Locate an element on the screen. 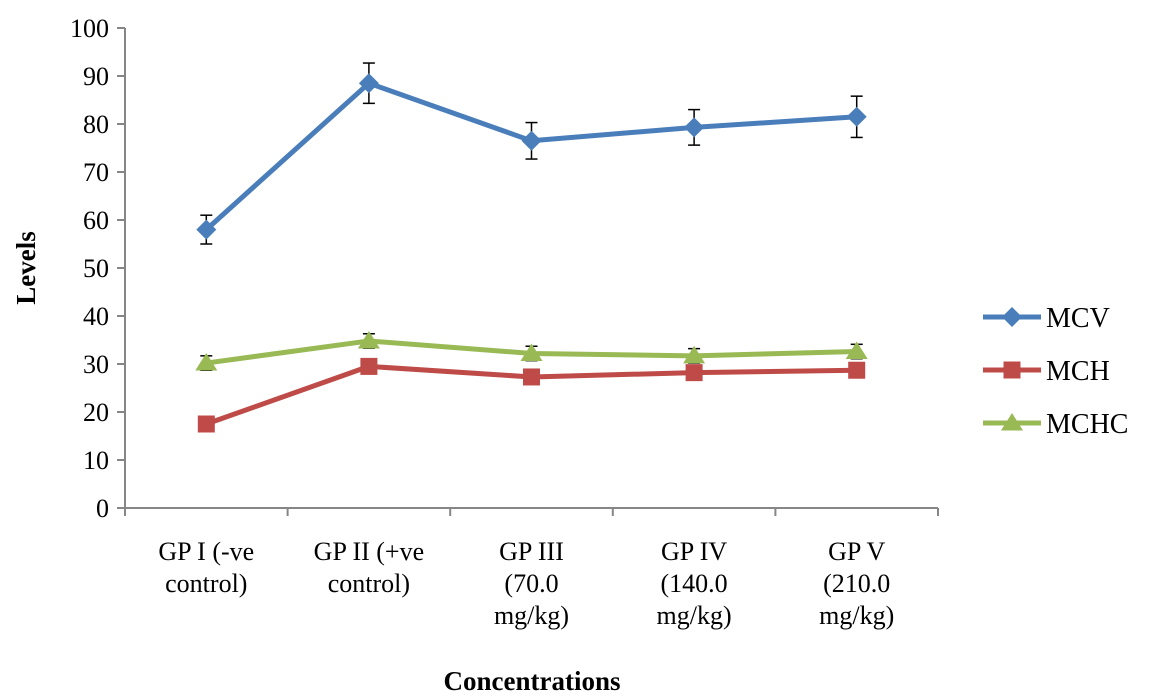 The height and width of the screenshot is (696, 1149). y-ticks: 0 10 20 30 40 50 60 70 80 90 100 is located at coordinates (97, 268).